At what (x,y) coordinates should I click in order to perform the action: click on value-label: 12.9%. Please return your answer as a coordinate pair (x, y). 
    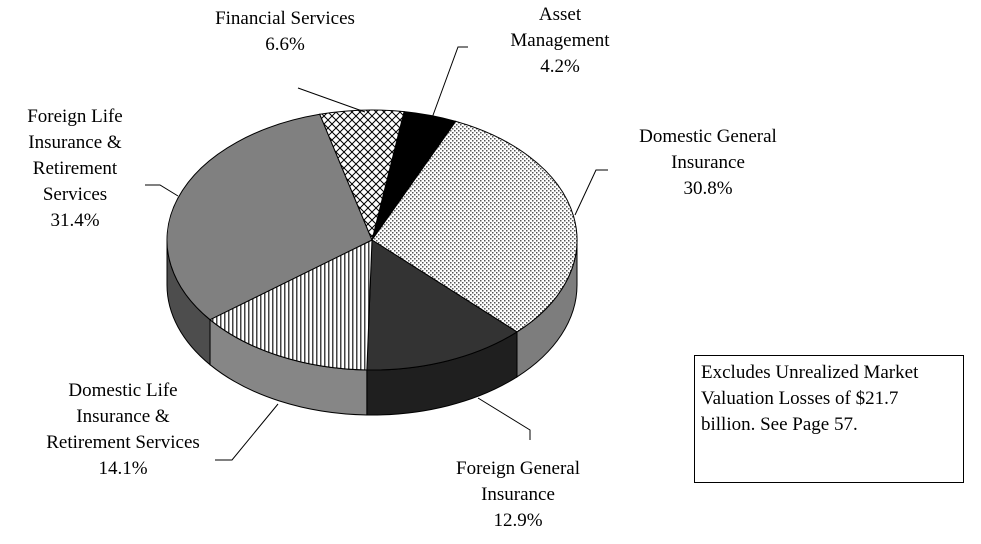
    Looking at the image, I should click on (518, 520).